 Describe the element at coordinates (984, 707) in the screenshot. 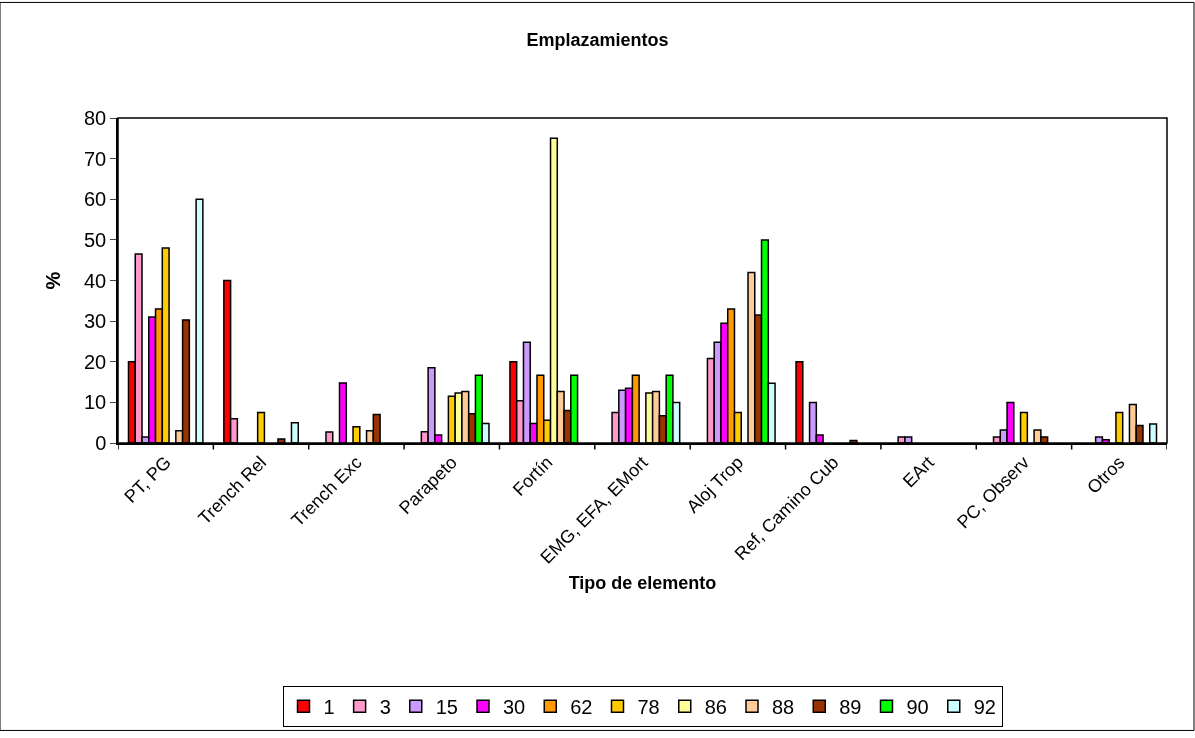

I see `legend-label: 92` at that location.